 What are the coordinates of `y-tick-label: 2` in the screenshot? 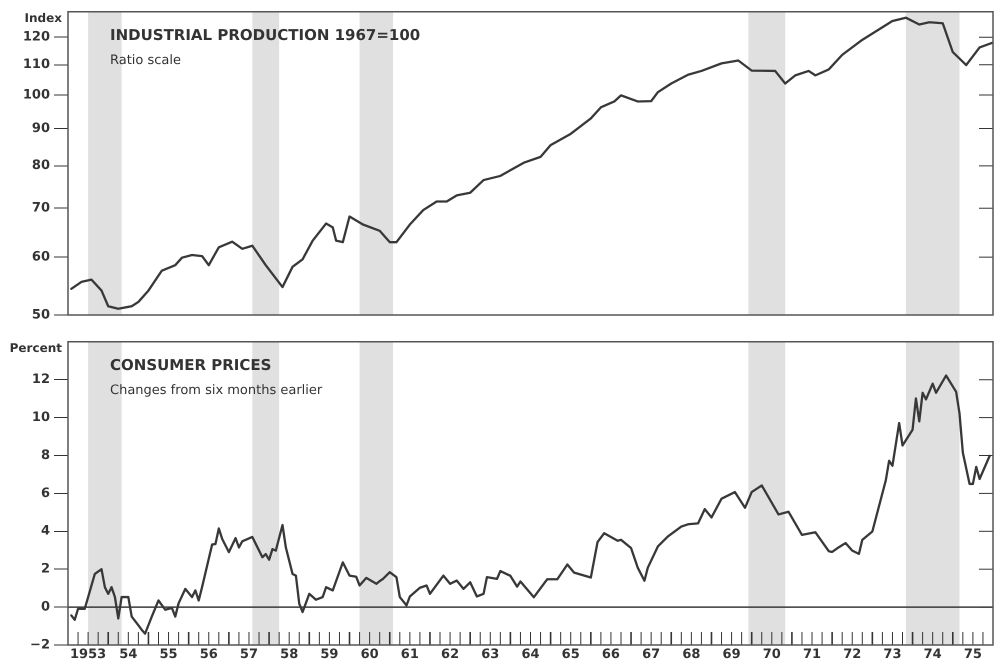 It's located at (45, 569).